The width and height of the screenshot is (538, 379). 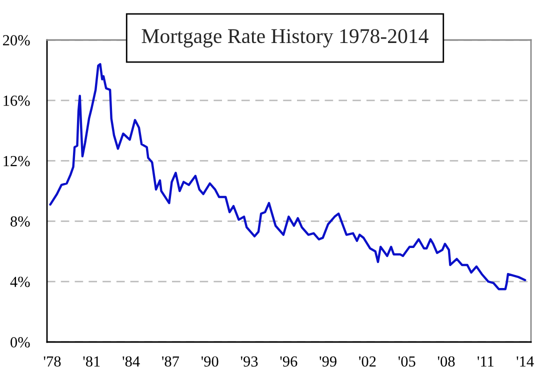 I want to click on x-tick-label: '84, so click(x=131, y=361).